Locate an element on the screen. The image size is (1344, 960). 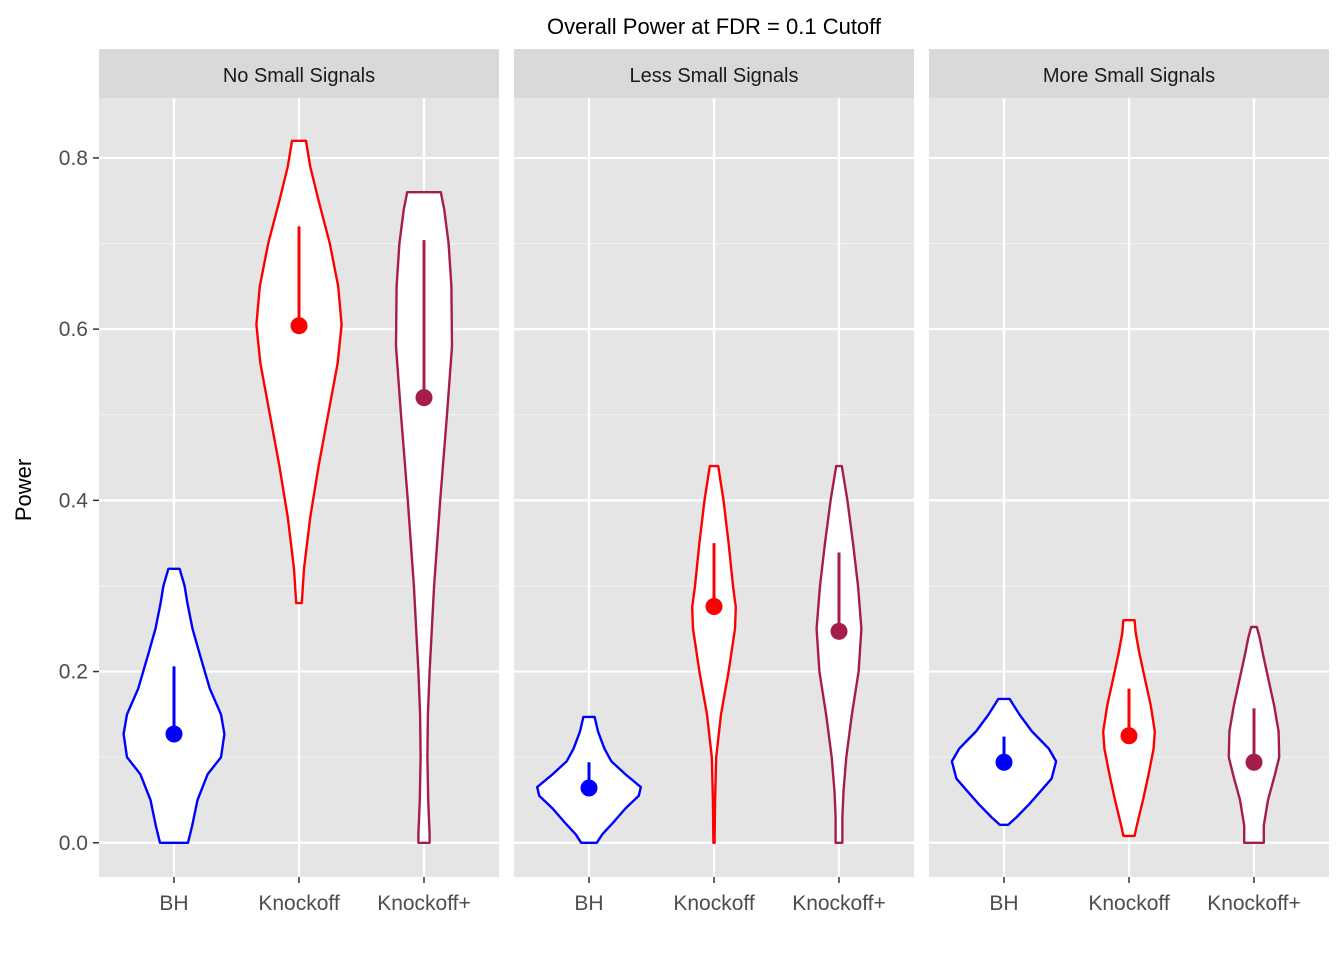
y-axis-title: Power is located at coordinates (23, 490).